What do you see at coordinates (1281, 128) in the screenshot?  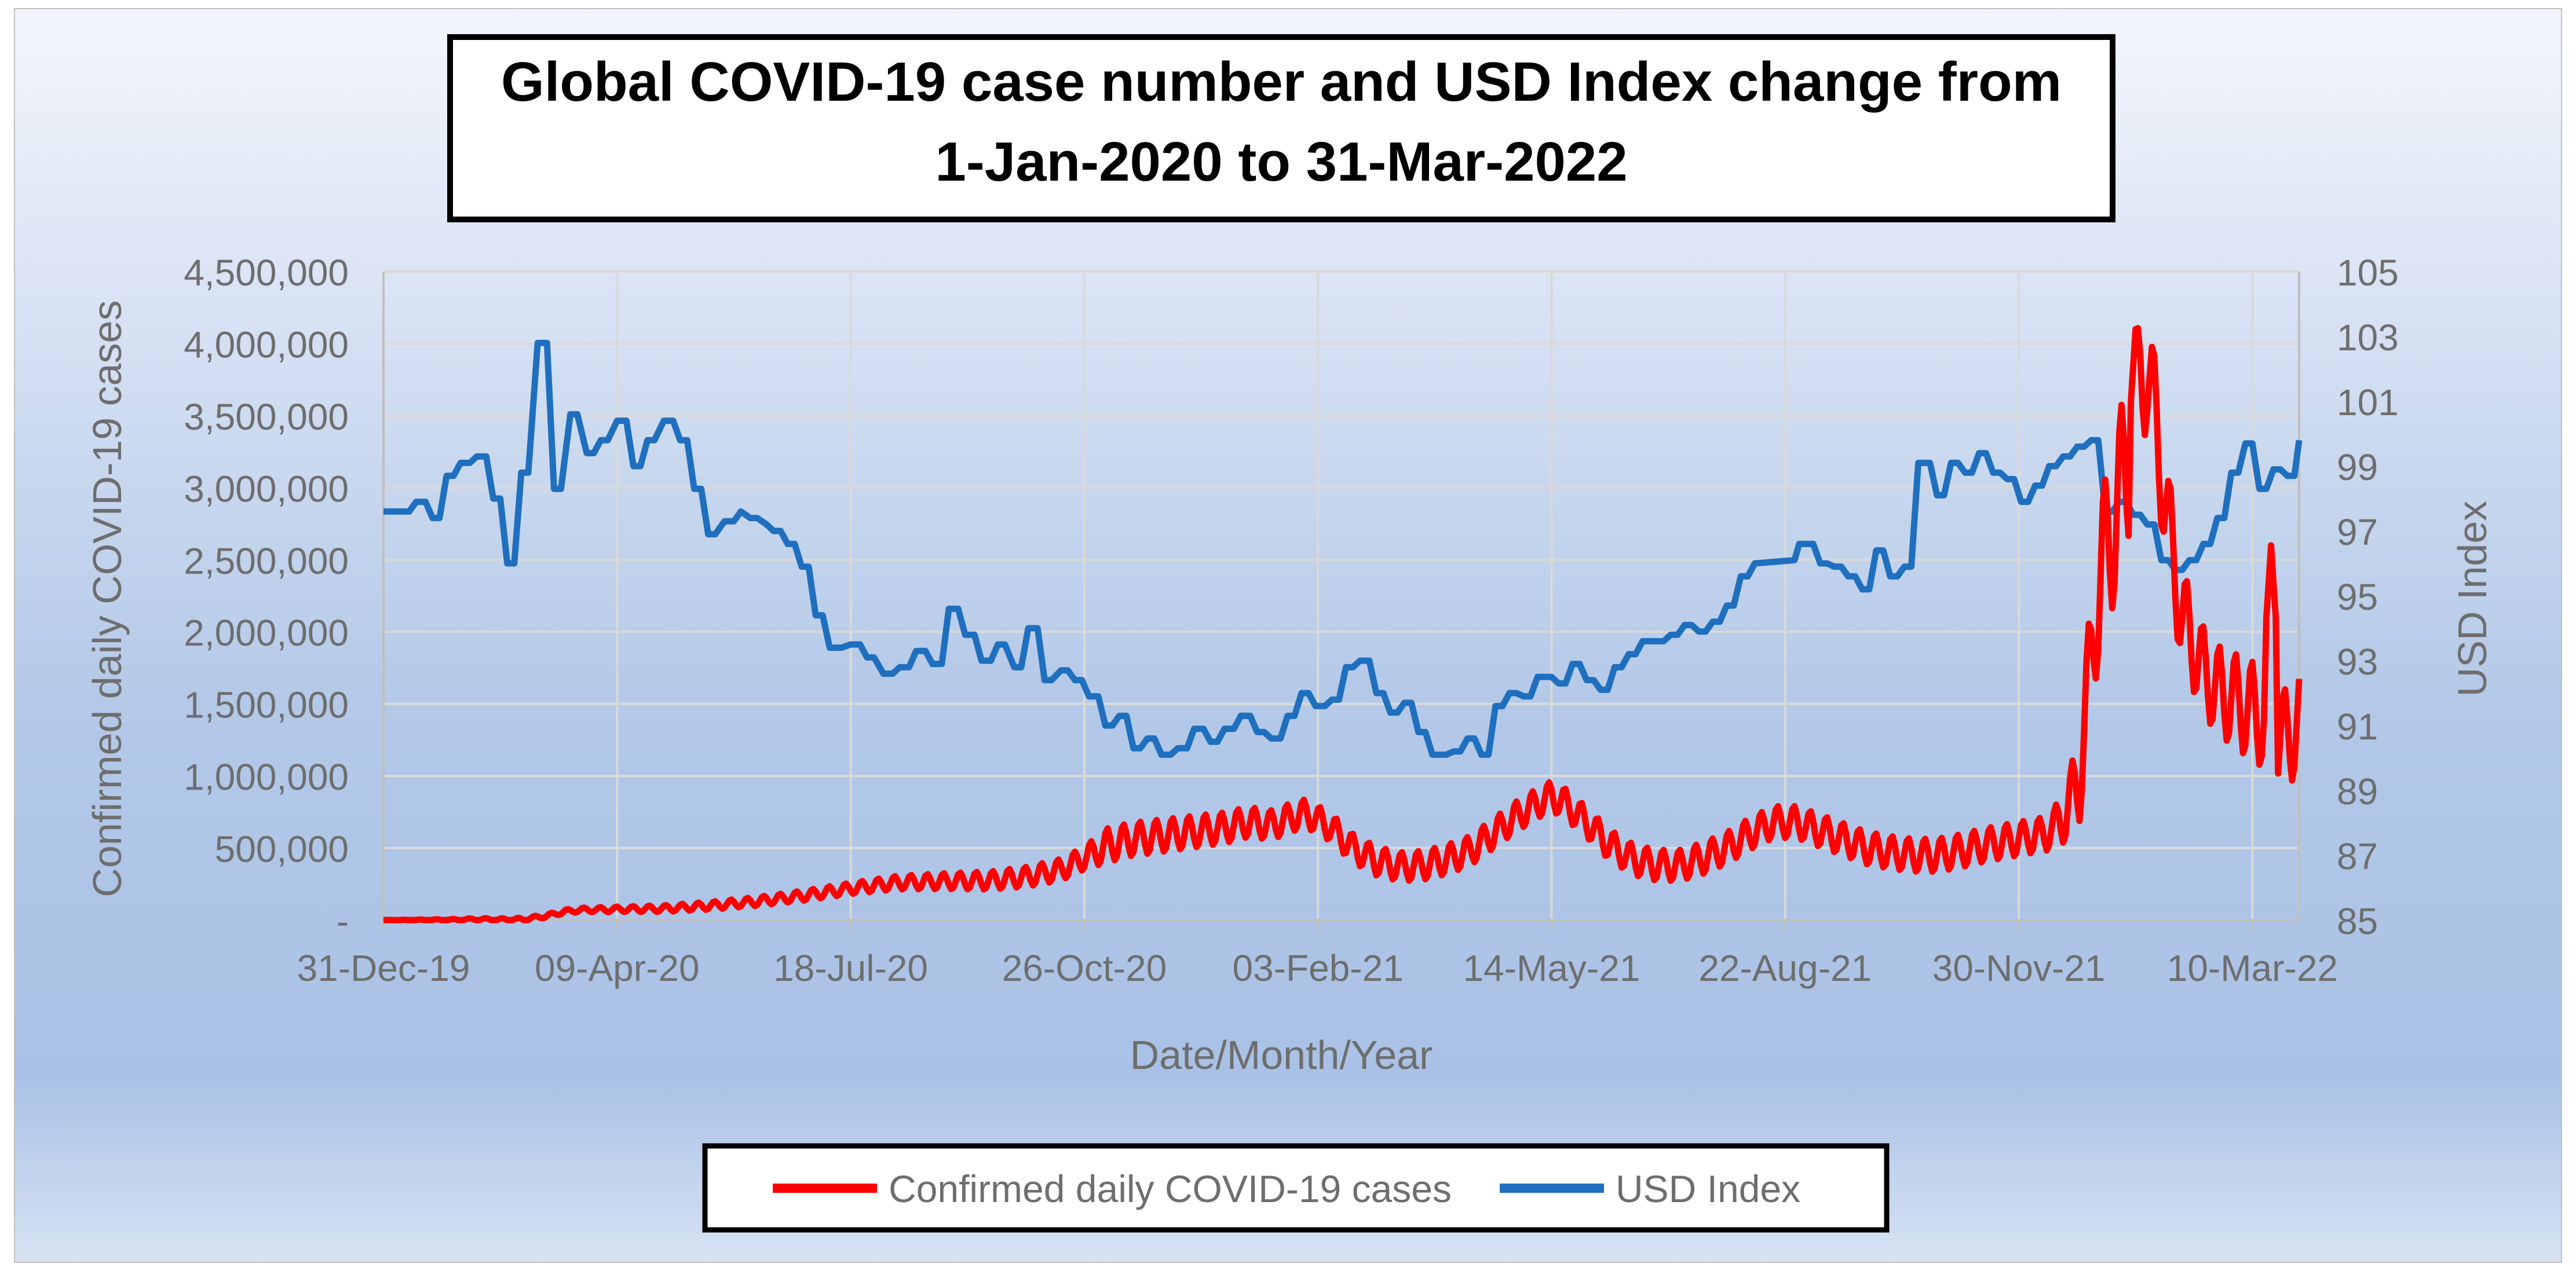 I see `title-box` at bounding box center [1281, 128].